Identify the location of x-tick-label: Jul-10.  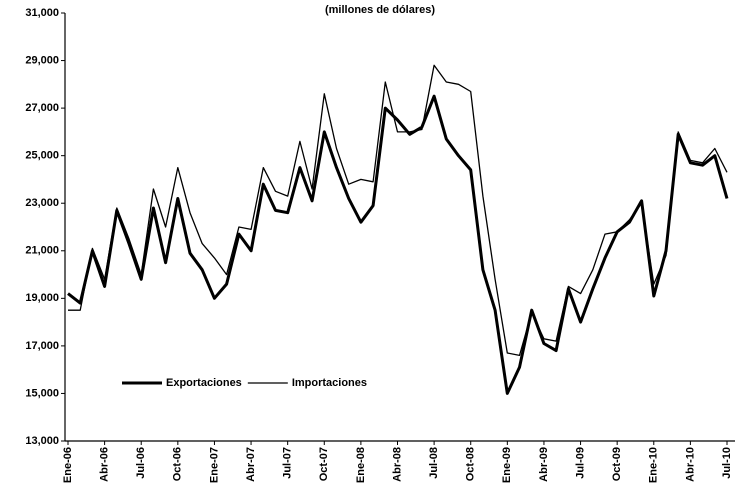
(727, 463).